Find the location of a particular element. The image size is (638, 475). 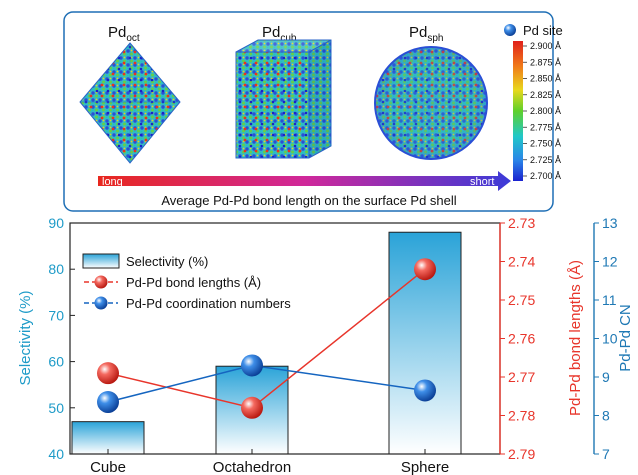

right-inner-axis-label: Pd-Pd bond lengths (Å) is located at coordinates (575, 338).